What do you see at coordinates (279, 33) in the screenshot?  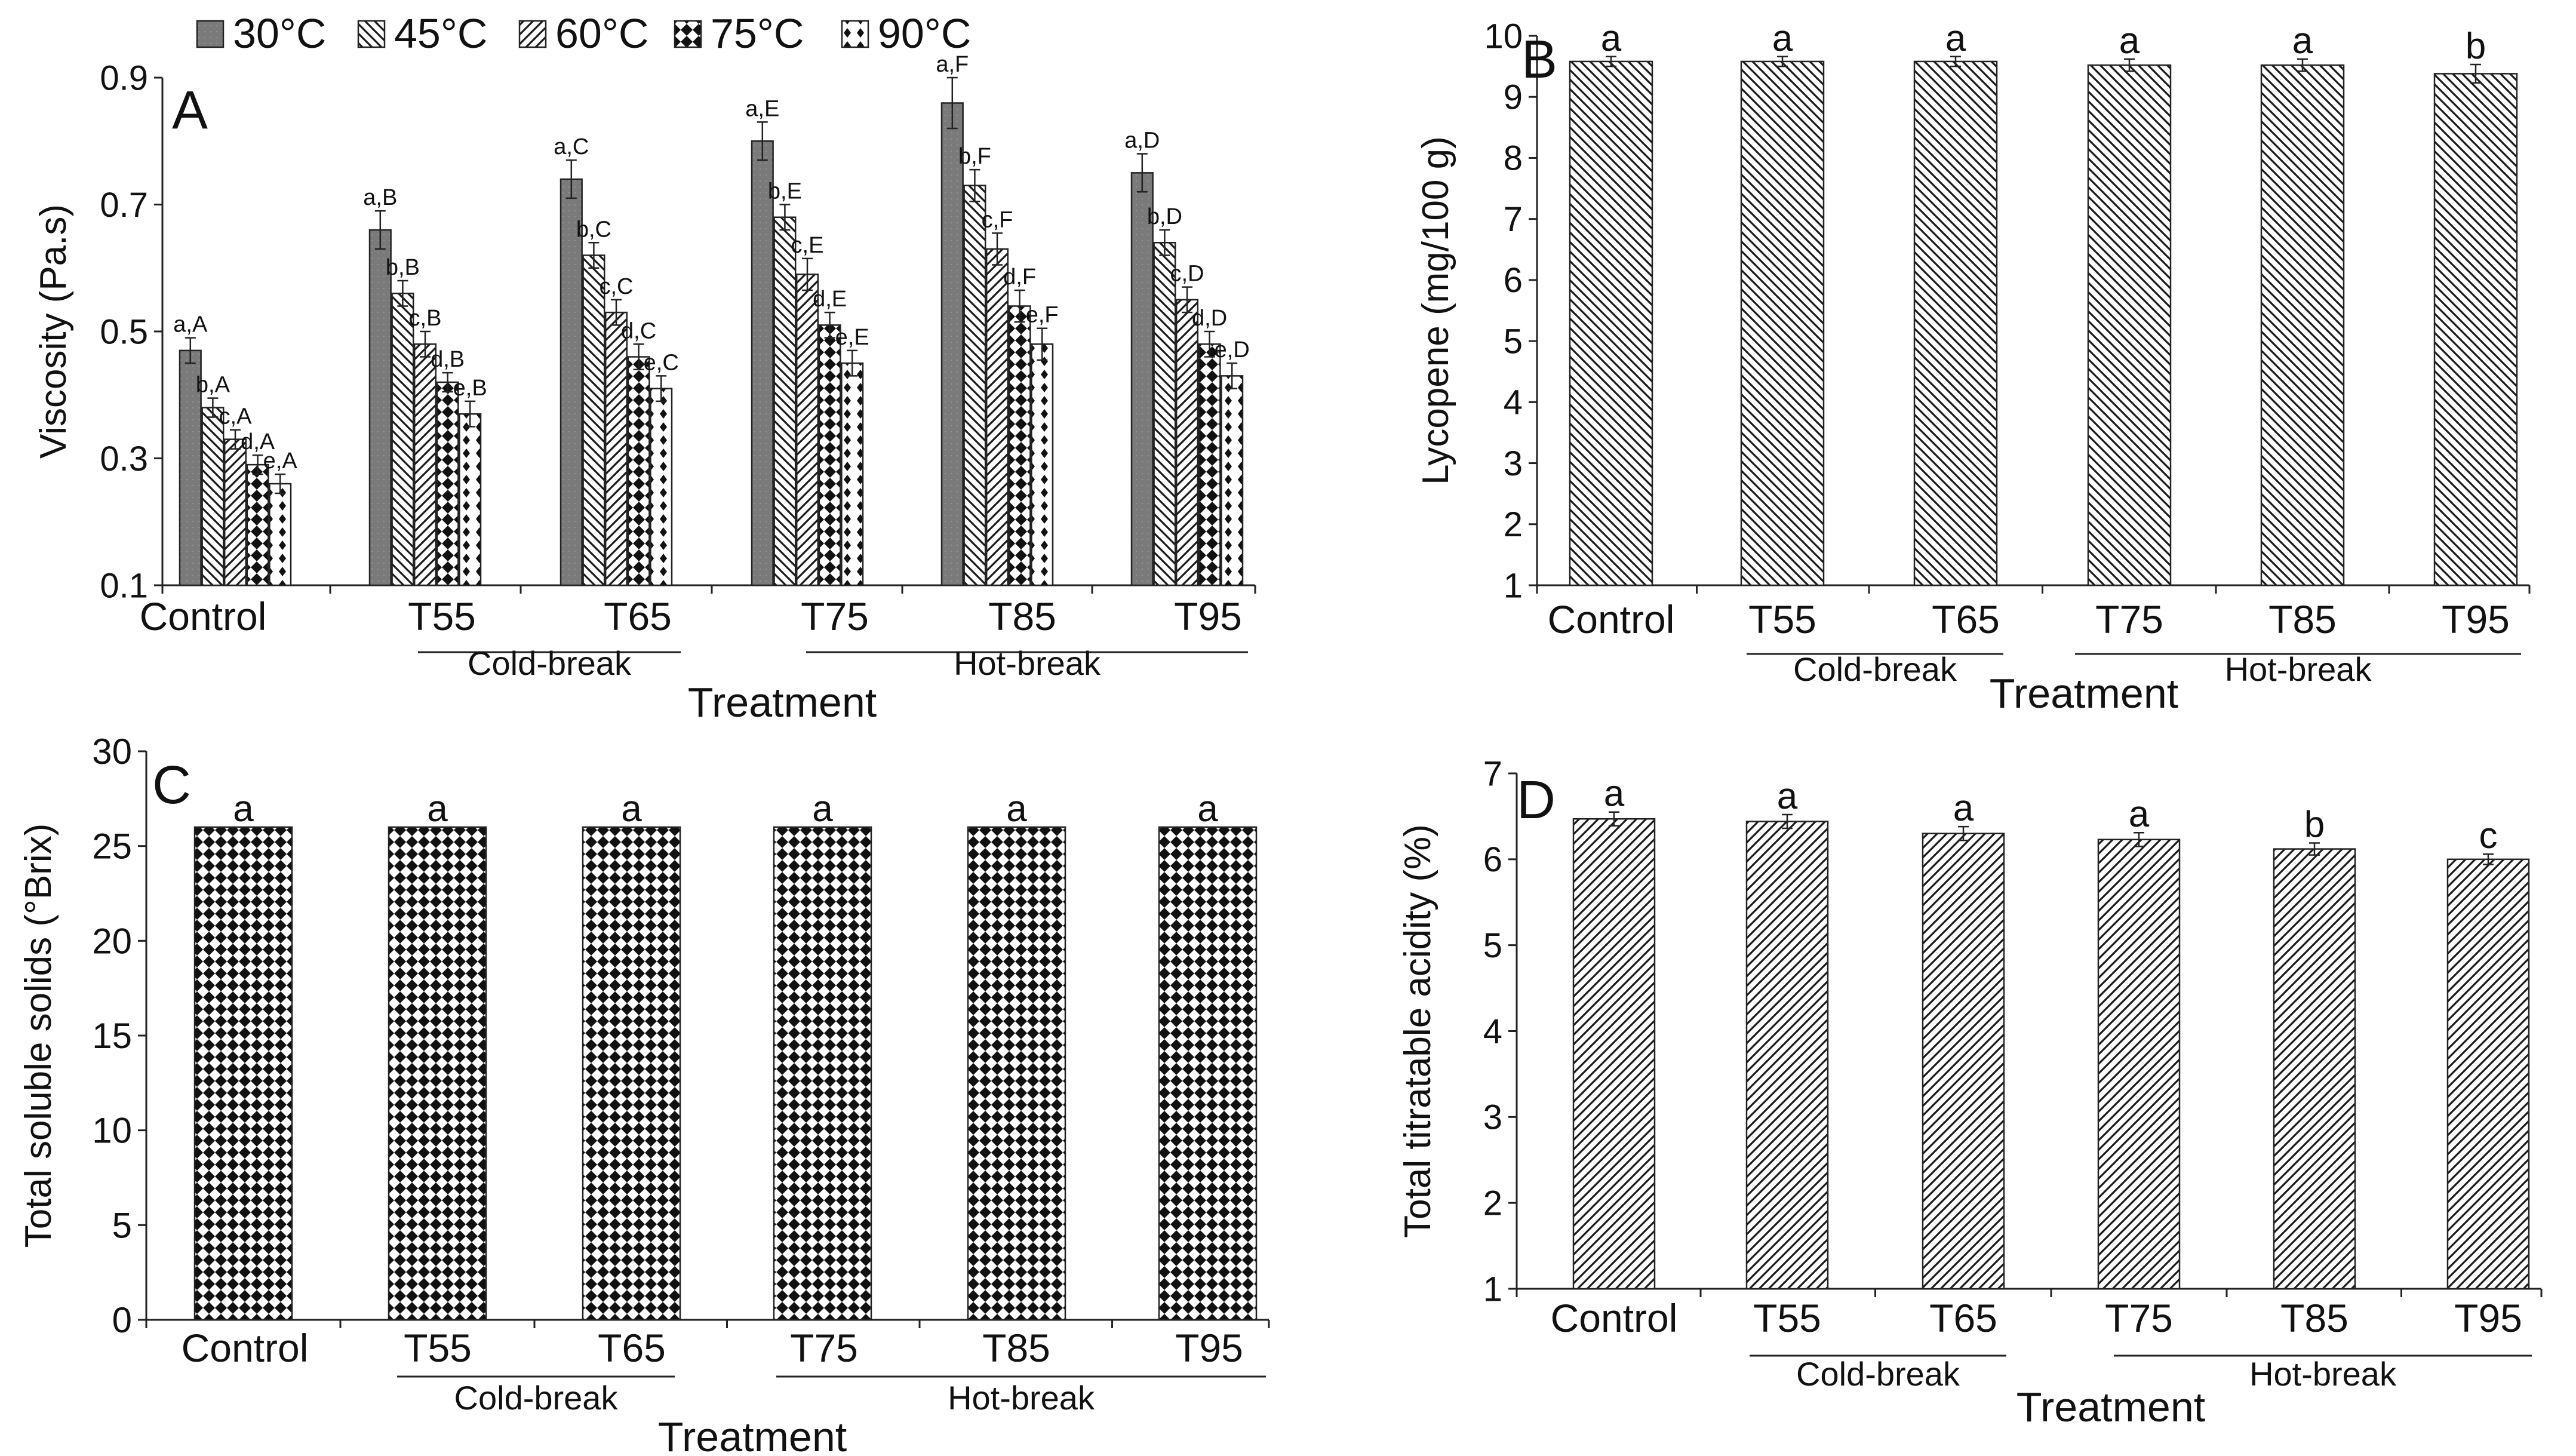 I see `legend-label: 30°C` at bounding box center [279, 33].